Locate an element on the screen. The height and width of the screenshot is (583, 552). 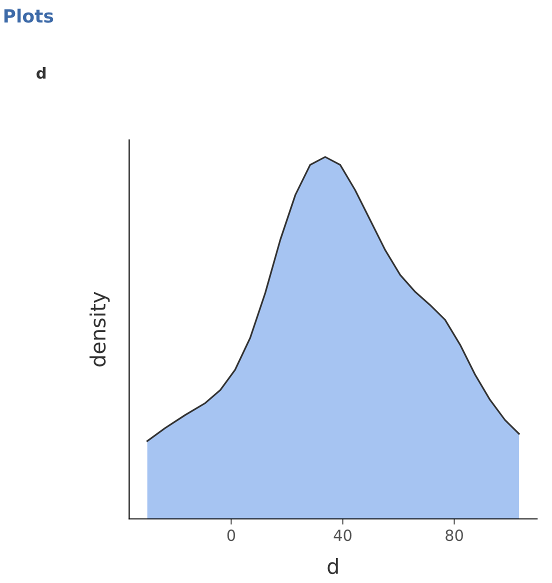
x-axis-title: d is located at coordinates (333, 566).